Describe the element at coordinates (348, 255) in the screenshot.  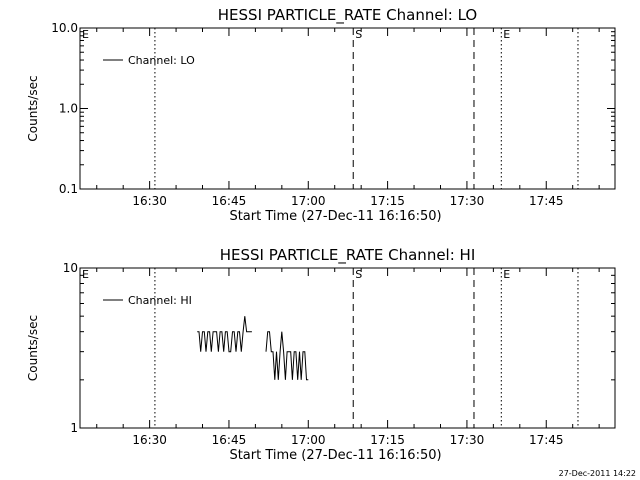
I see `chart-title: HESSI PARTICLE_RATE Channel: HI` at that location.